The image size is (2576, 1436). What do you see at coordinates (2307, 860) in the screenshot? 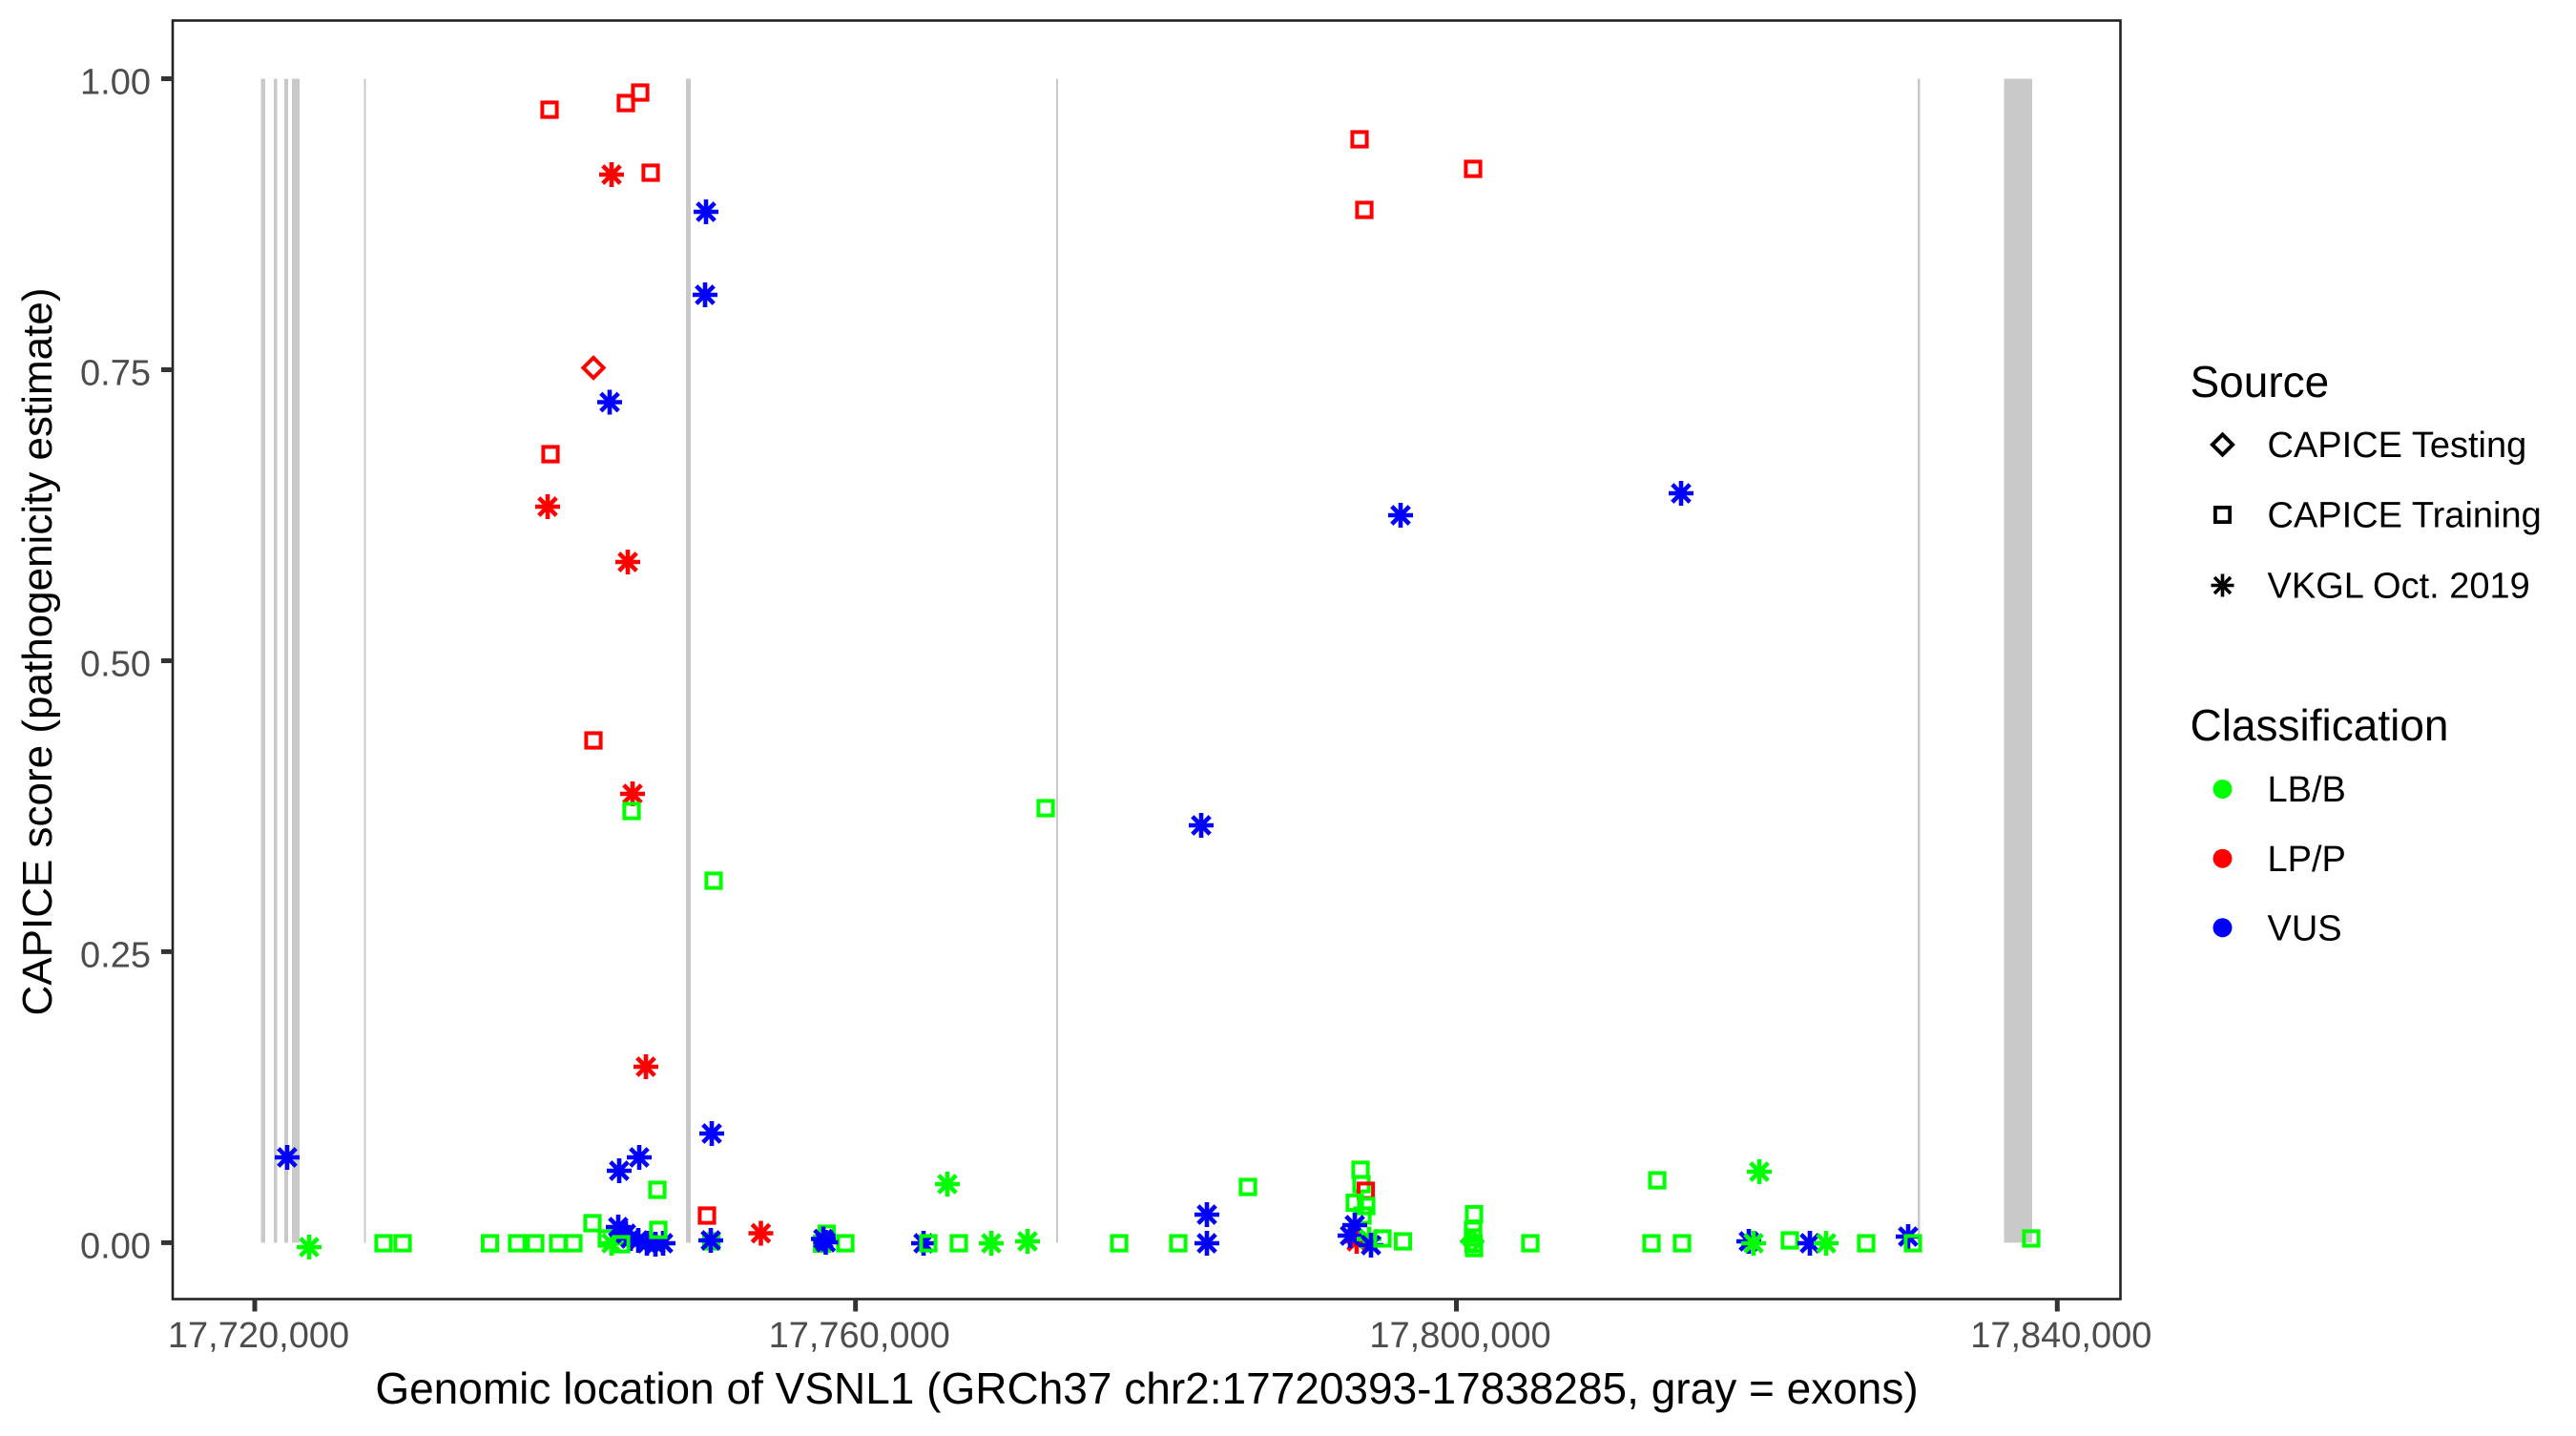
I see `svg-text: LP/P` at bounding box center [2307, 860].